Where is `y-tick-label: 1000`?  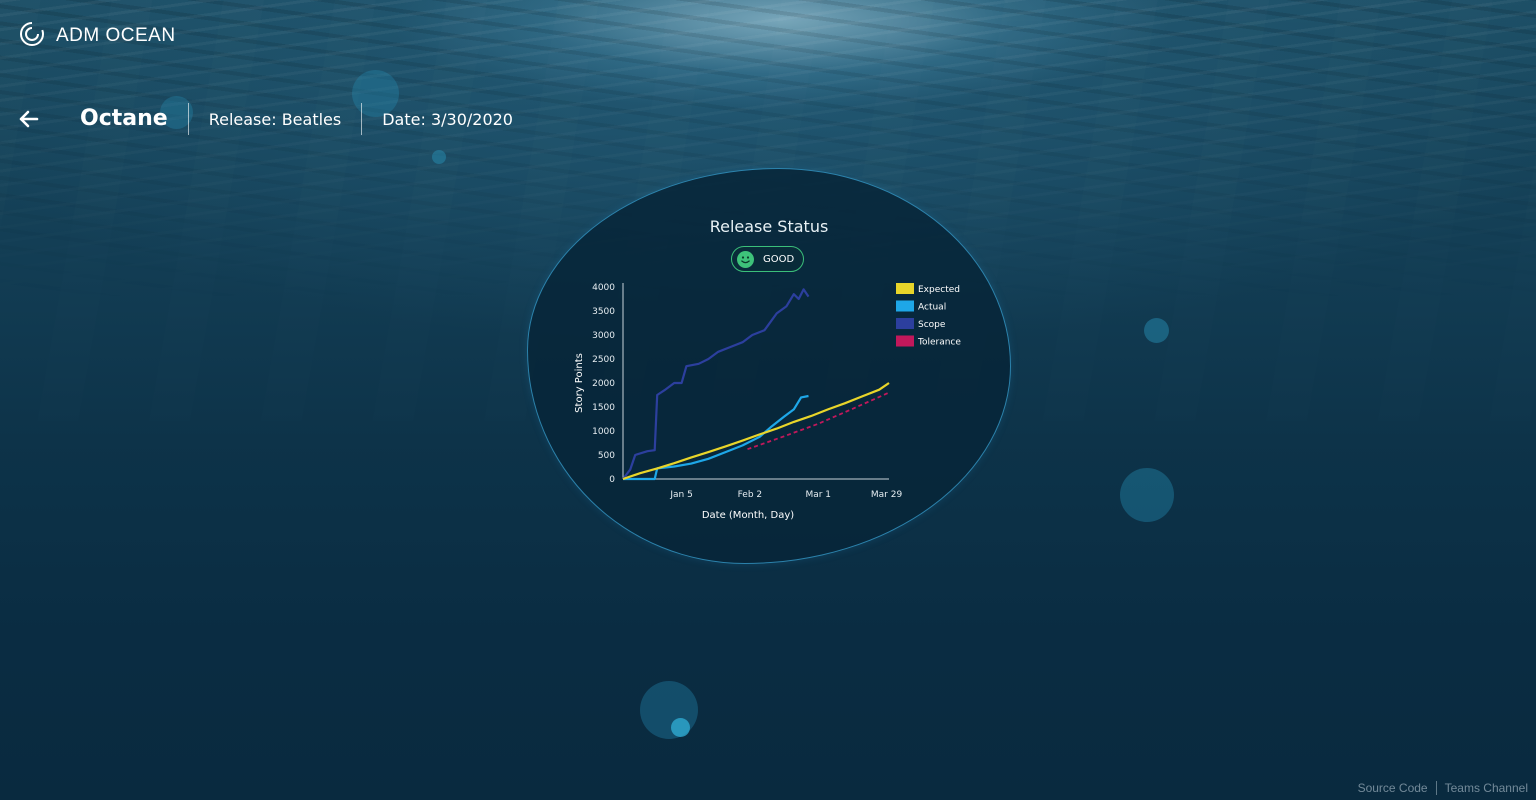
y-tick-label: 1000 is located at coordinates (603, 432).